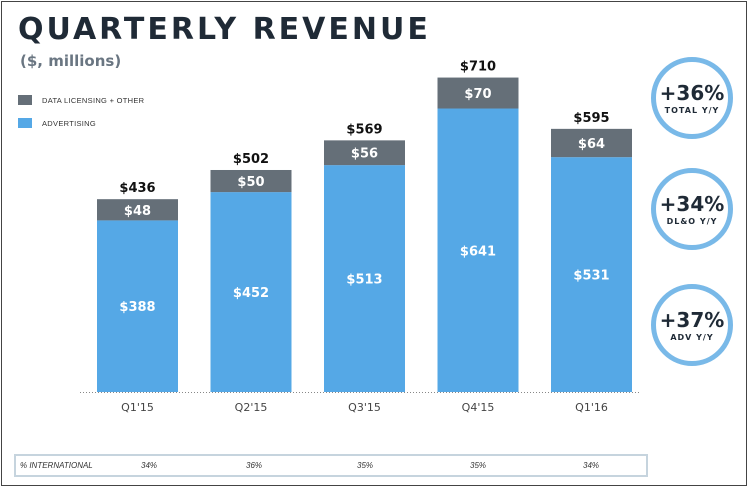 This screenshot has width=750, height=489. Describe the element at coordinates (591, 465) in the screenshot. I see `international-value-q1-16: 34%` at that location.